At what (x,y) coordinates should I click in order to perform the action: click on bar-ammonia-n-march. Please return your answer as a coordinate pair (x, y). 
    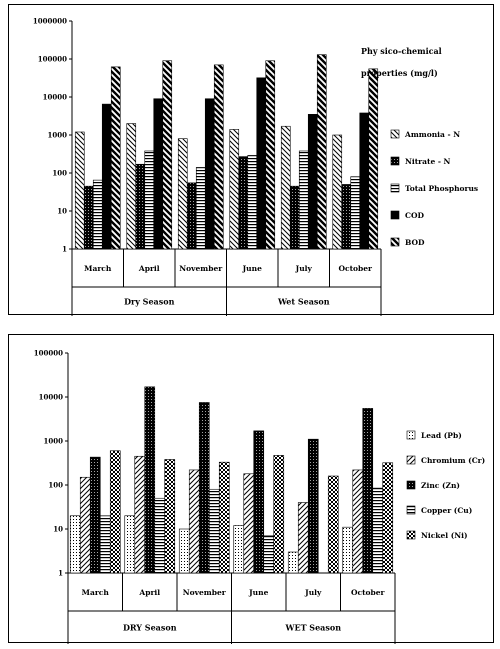
    Looking at the image, I should click on (79, 190).